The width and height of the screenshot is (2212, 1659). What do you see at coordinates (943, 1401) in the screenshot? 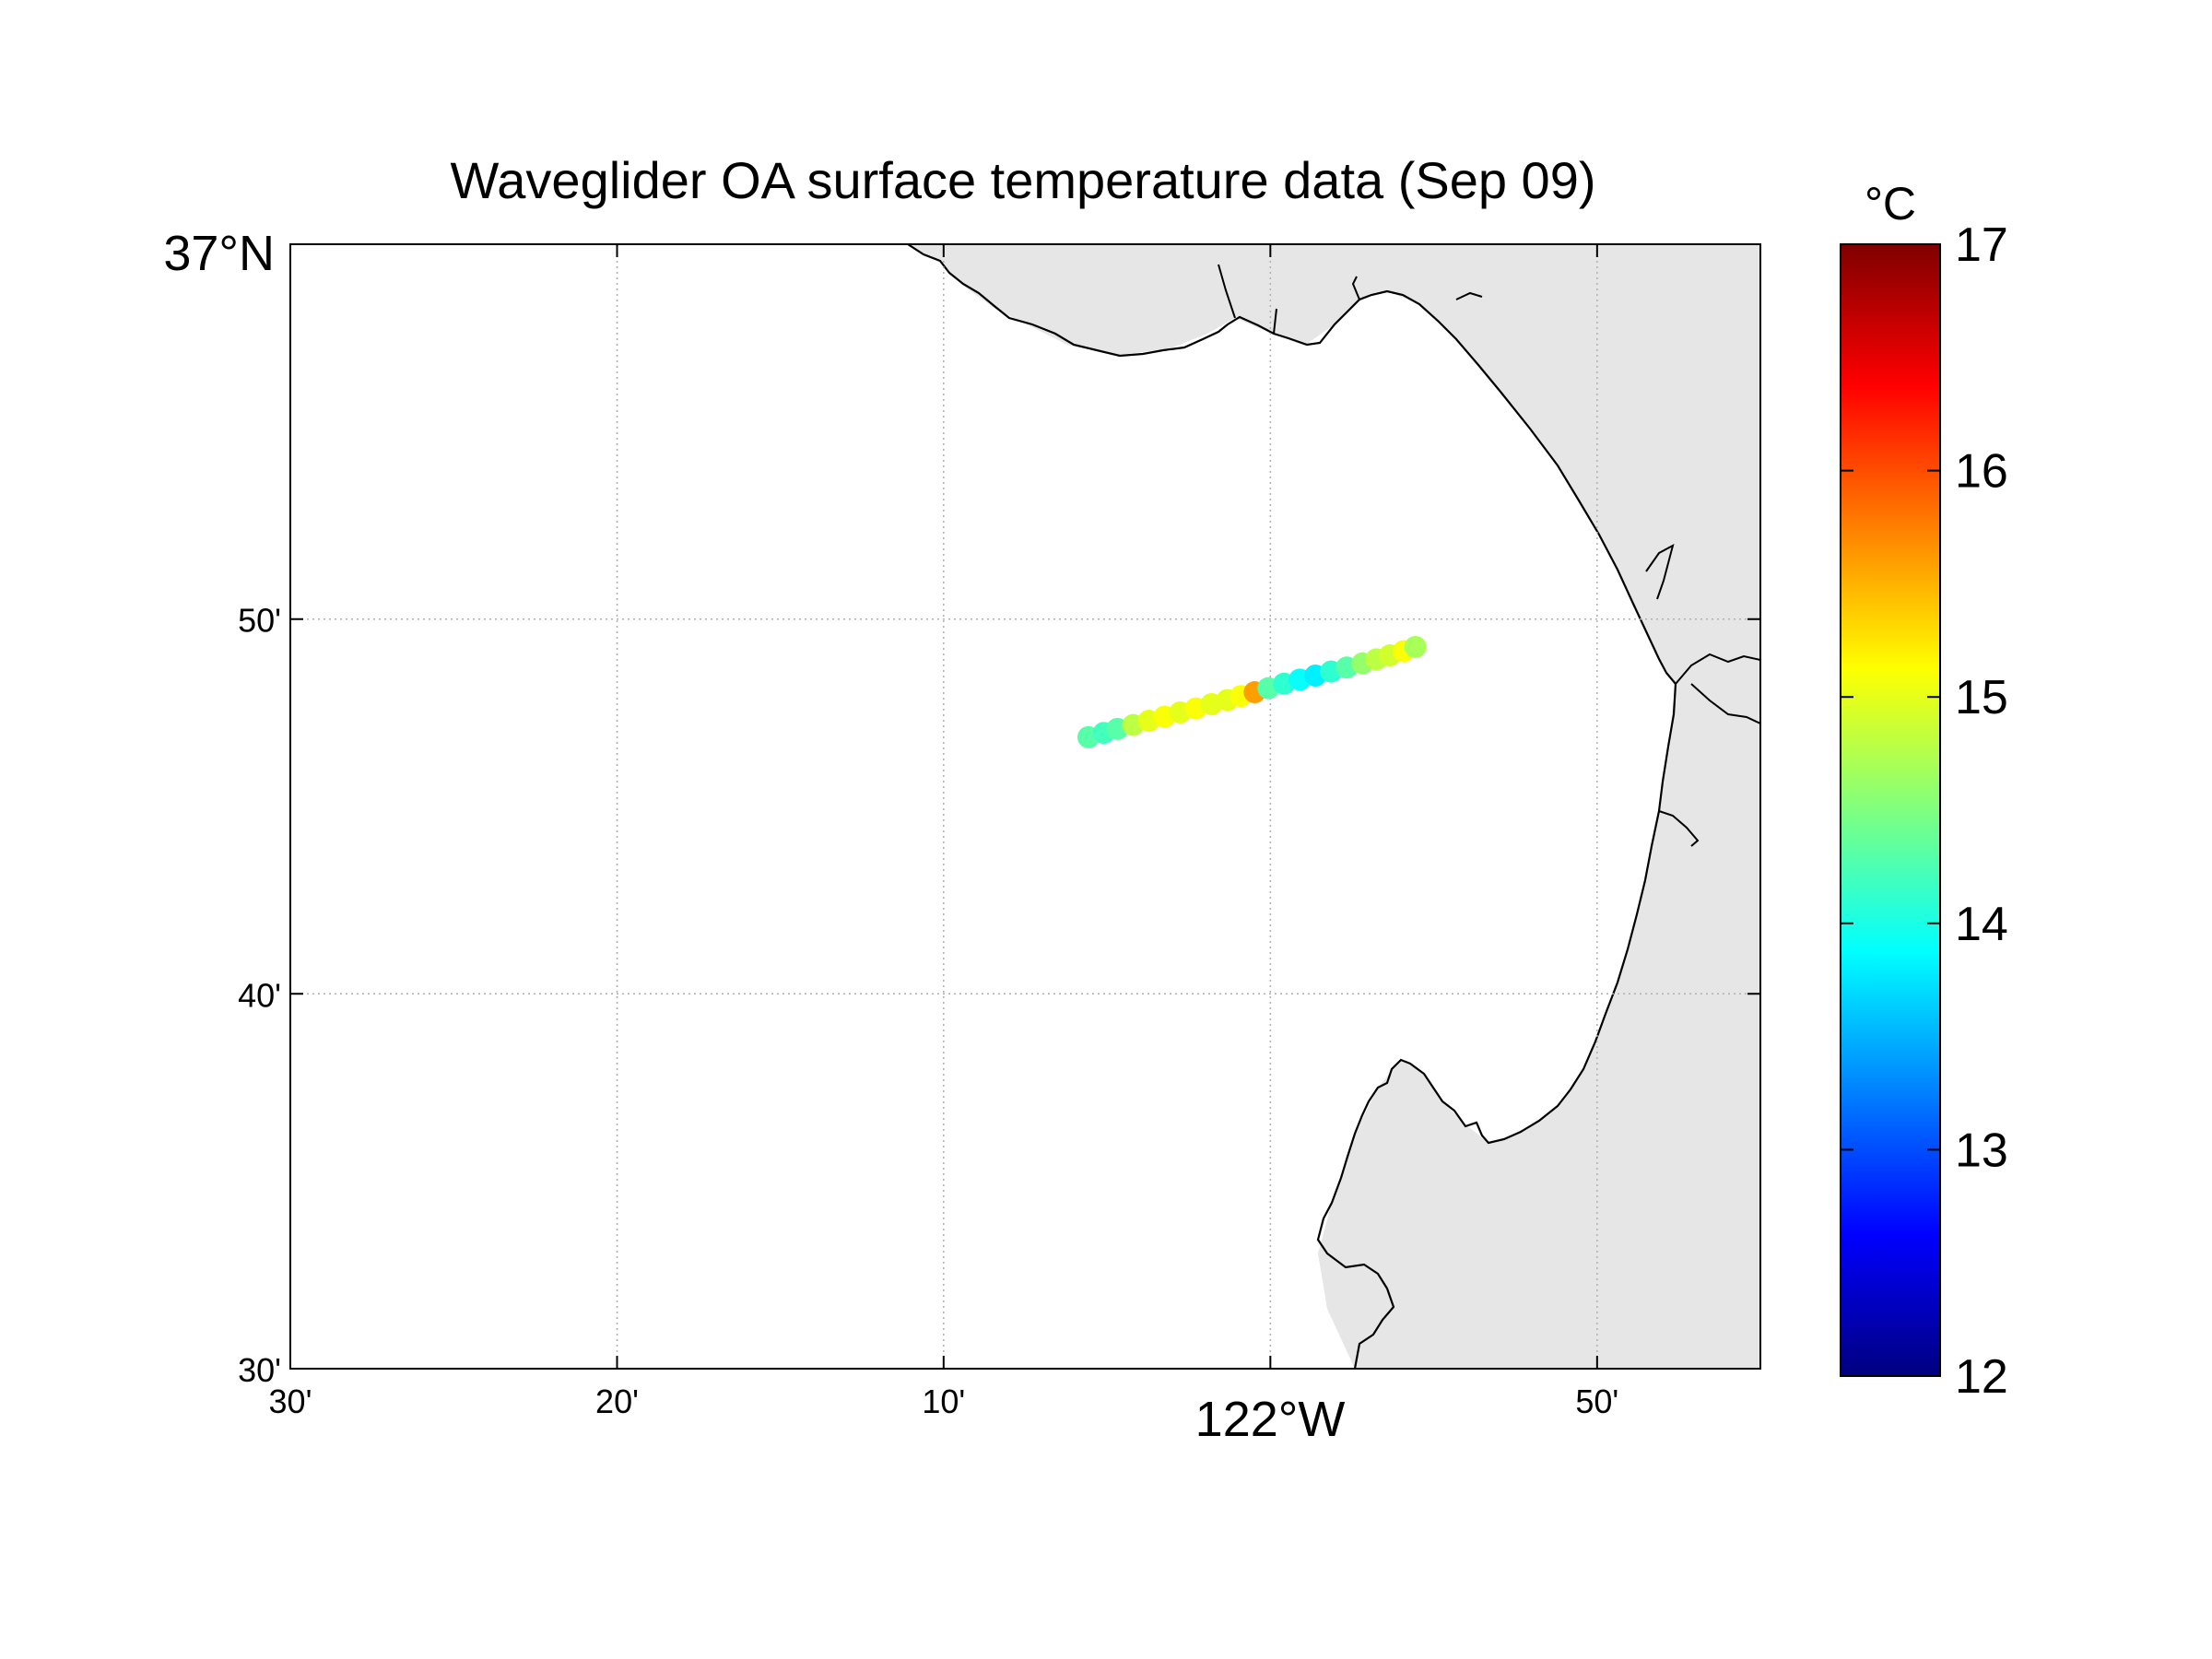
I see `x-tick-label: 10'` at bounding box center [943, 1401].